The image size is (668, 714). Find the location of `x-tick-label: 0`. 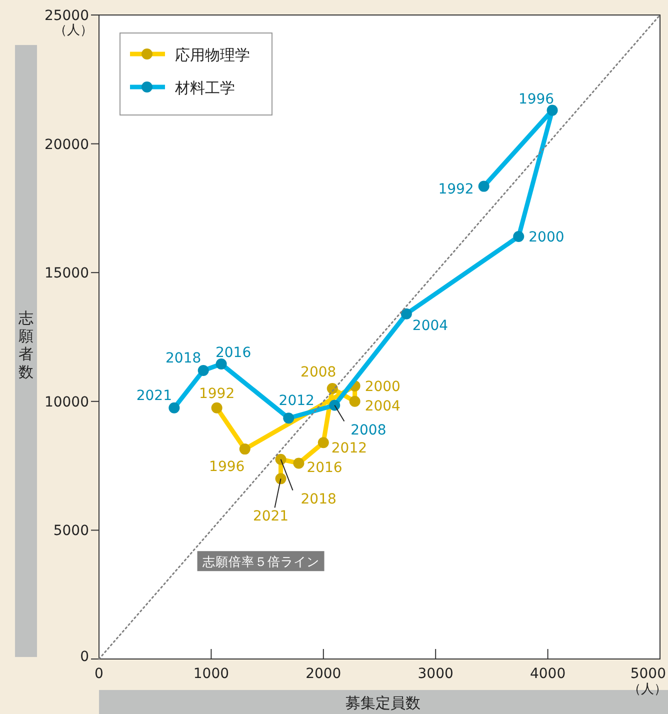

x-tick-label: 0 is located at coordinates (99, 674).